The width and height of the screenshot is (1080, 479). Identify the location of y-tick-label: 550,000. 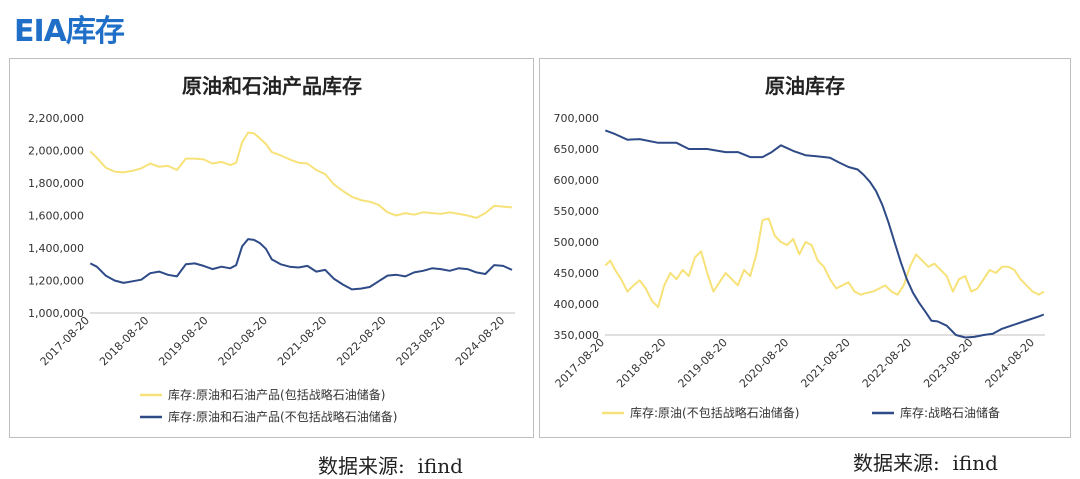
(577, 211).